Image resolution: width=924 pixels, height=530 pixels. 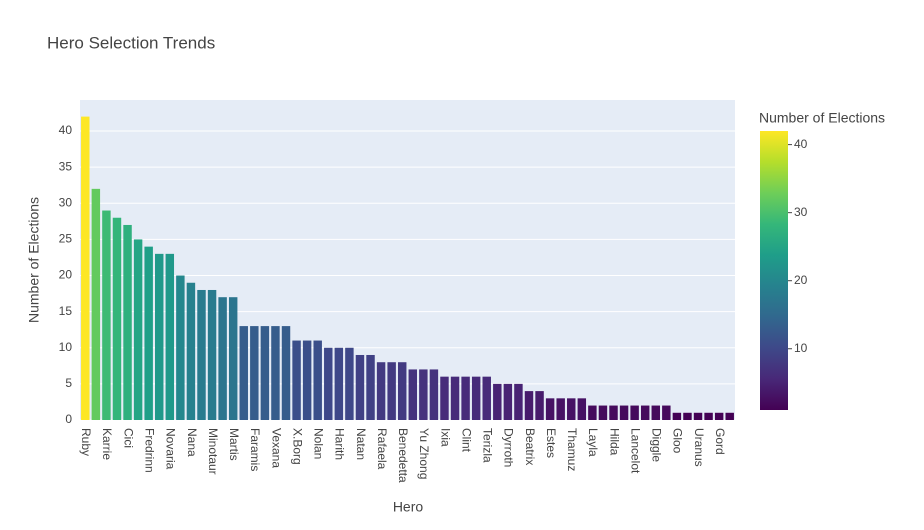 What do you see at coordinates (509, 447) in the screenshot?
I see `x-tick-label: Dyrroth` at bounding box center [509, 447].